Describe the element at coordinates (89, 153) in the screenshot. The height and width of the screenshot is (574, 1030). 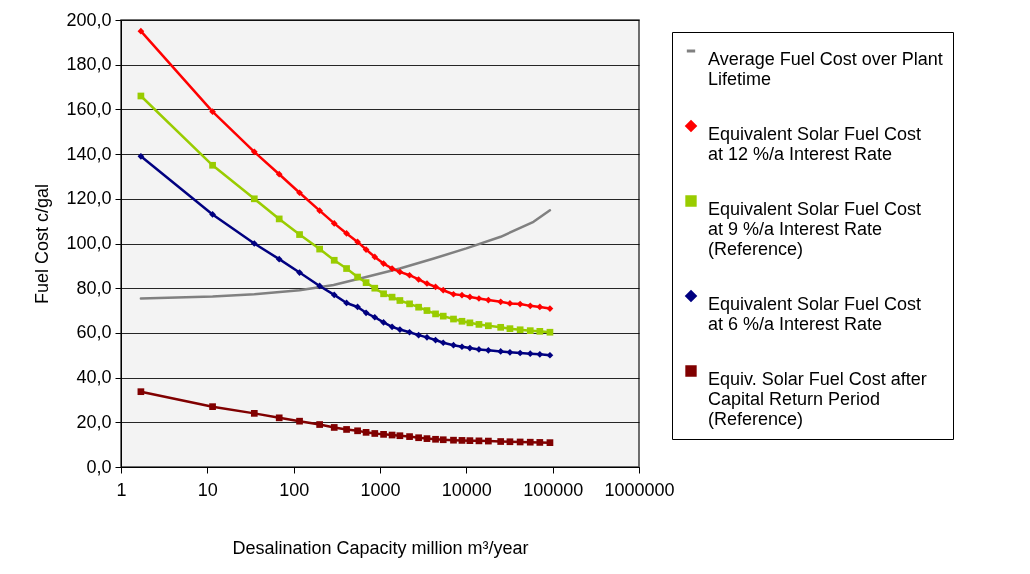
I see `y-tick-label: 140,0` at that location.